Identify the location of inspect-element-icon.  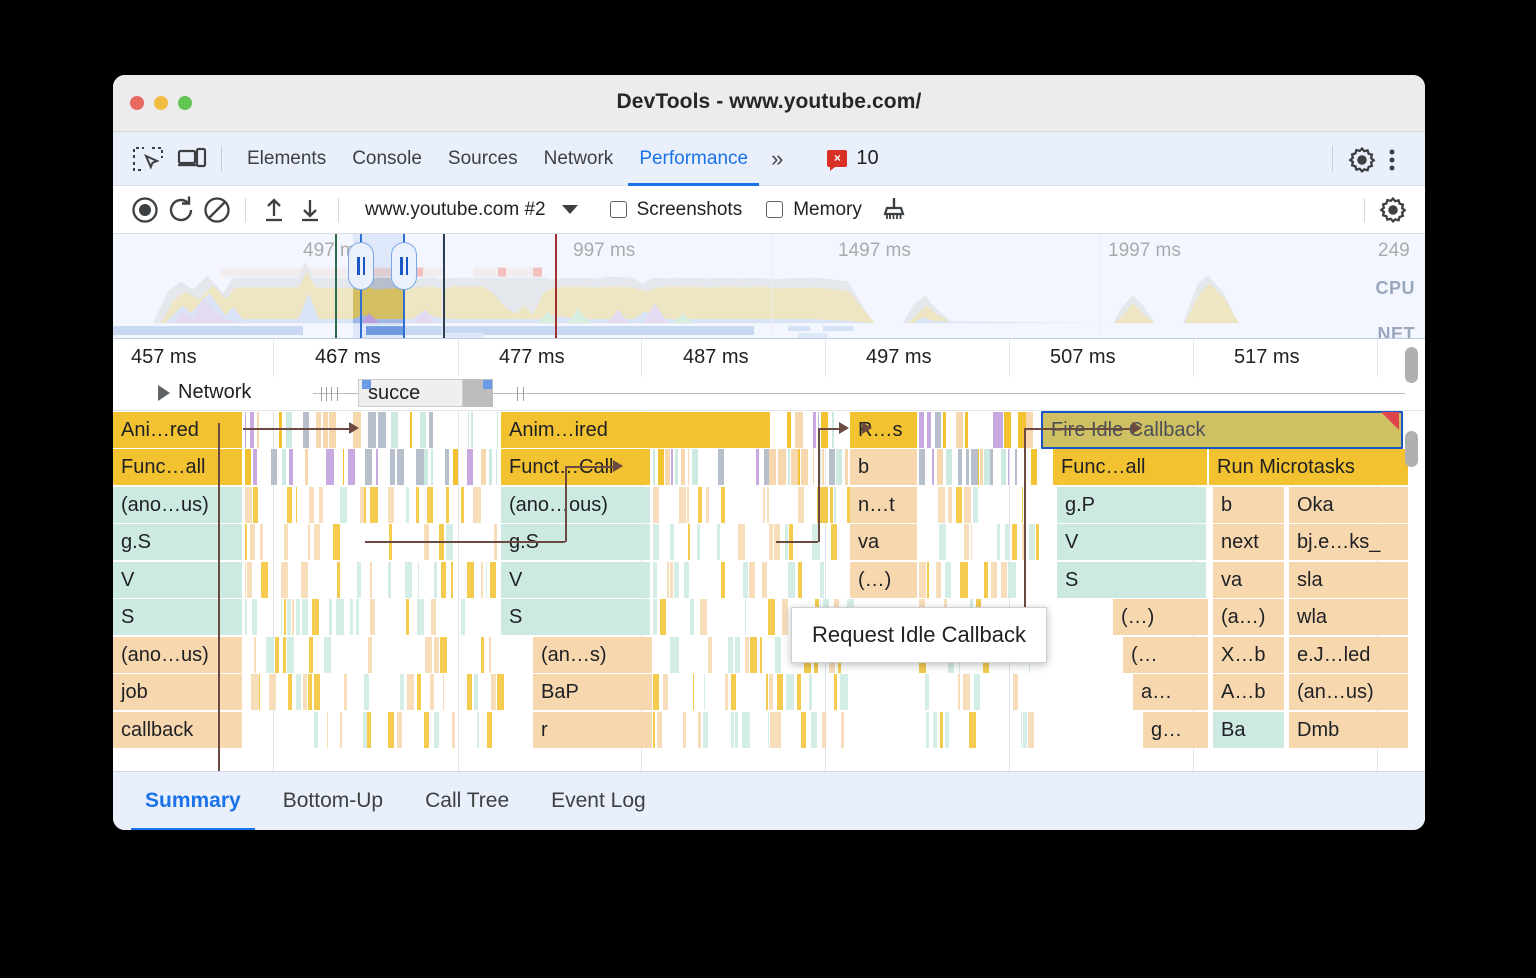
(148, 159).